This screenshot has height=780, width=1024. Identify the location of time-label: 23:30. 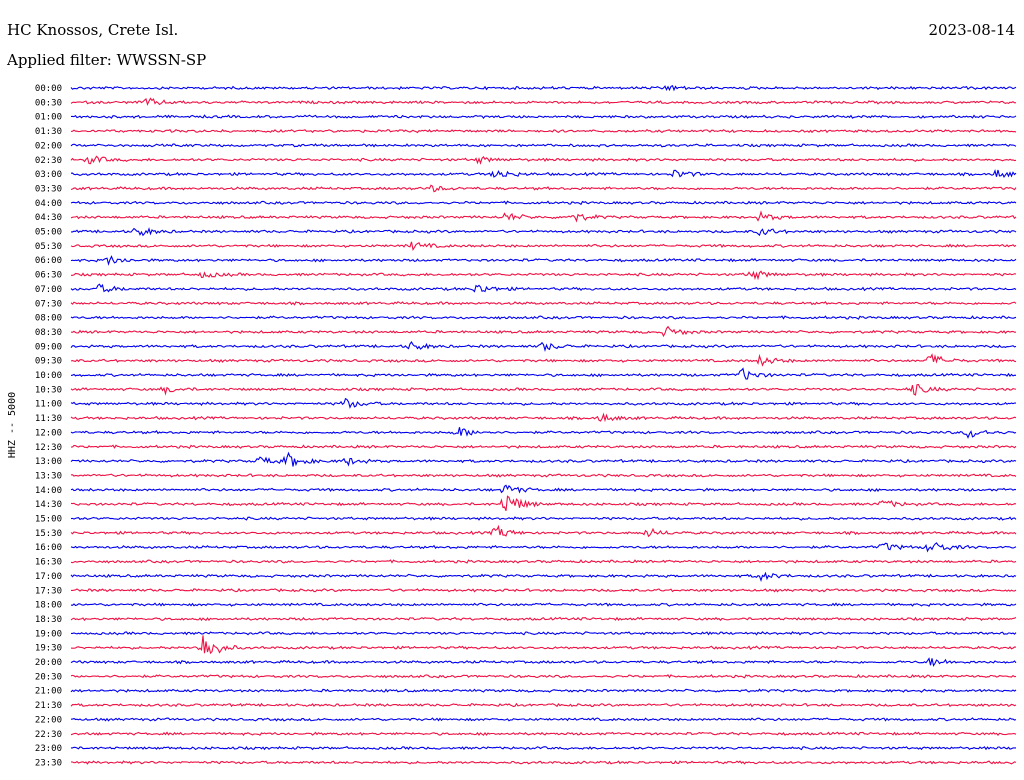
(48, 763).